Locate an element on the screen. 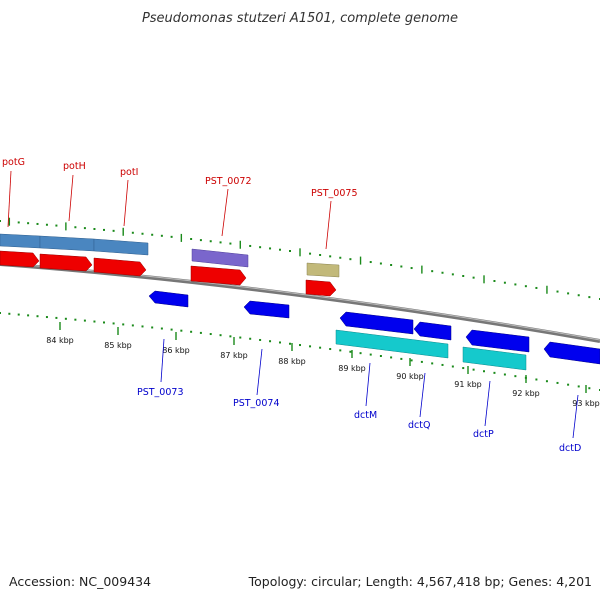  reverse-cds-track is located at coordinates (374, 327).